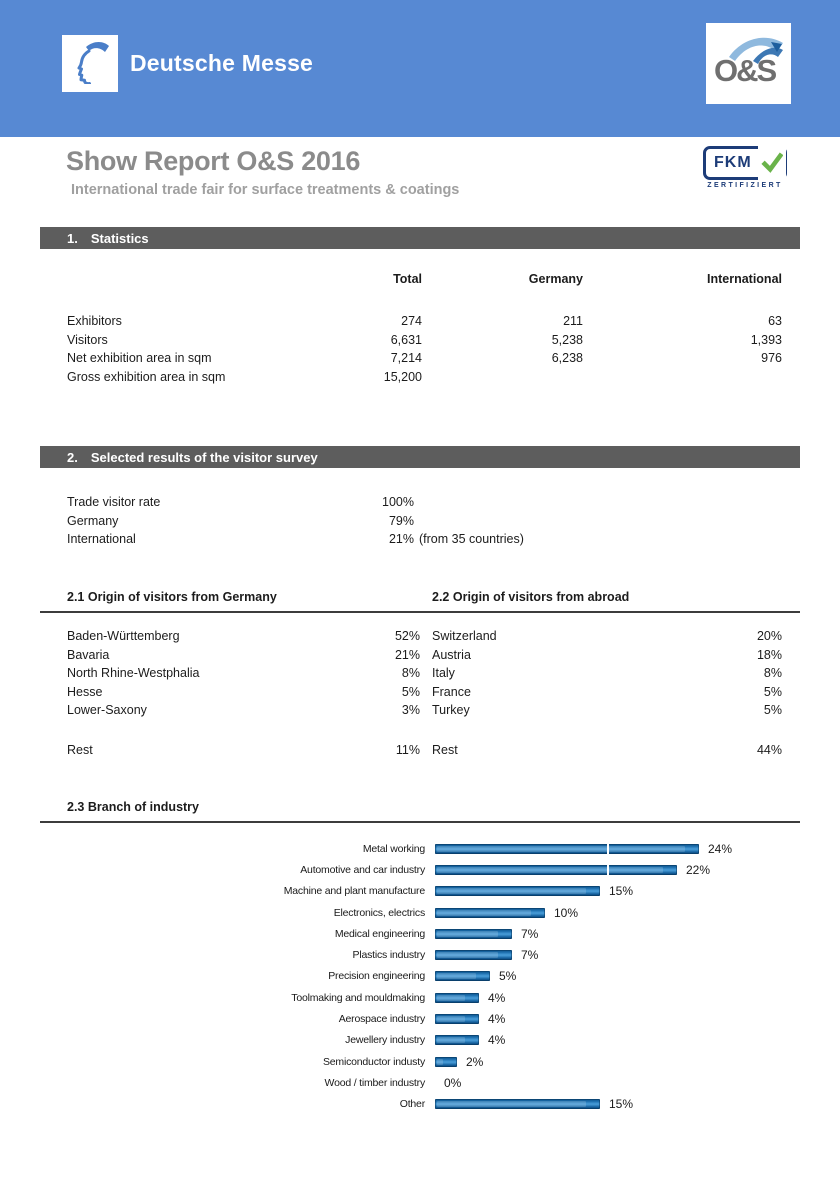 This screenshot has width=840, height=1189. I want to click on chart-bar-wrap: 2%, so click(459, 1062).